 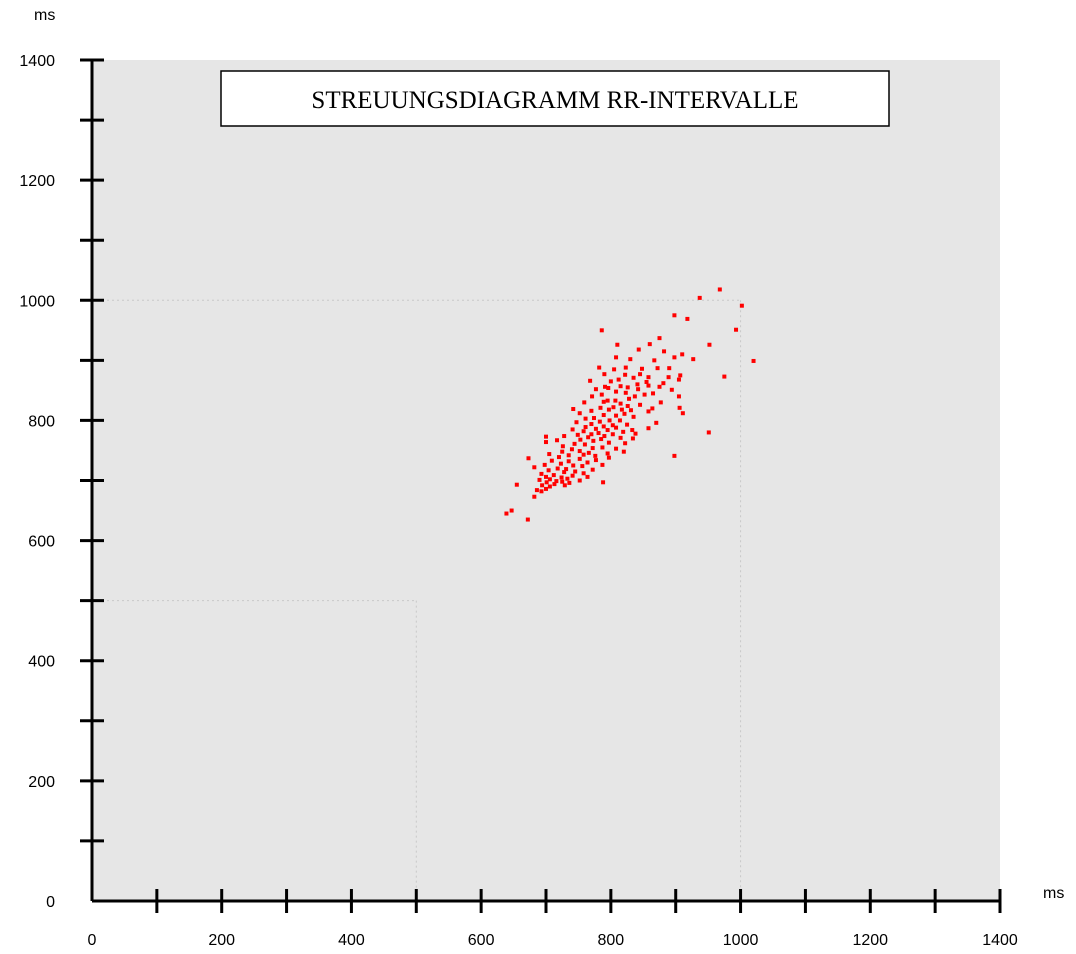 What do you see at coordinates (92, 940) in the screenshot?
I see `x-tick-label: 0` at bounding box center [92, 940].